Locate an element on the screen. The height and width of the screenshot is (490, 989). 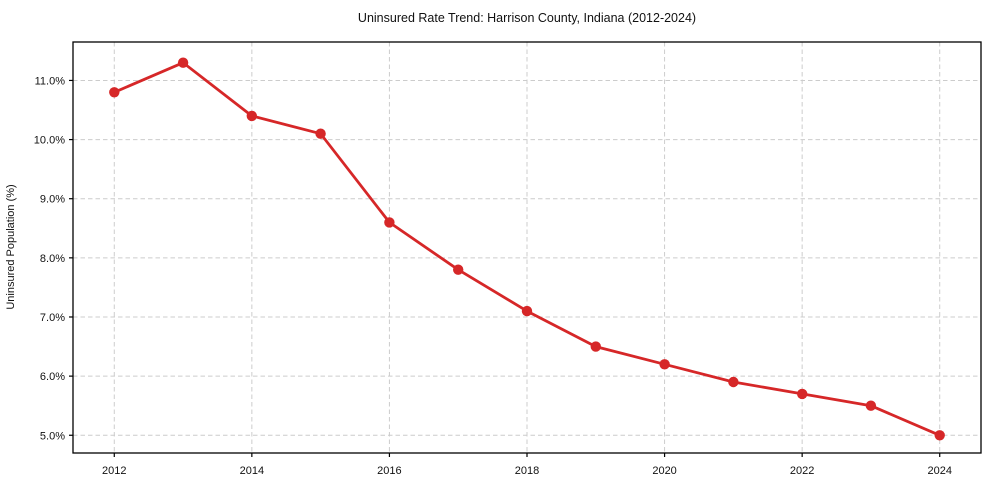
x-tick-label: 2022 is located at coordinates (802, 471).